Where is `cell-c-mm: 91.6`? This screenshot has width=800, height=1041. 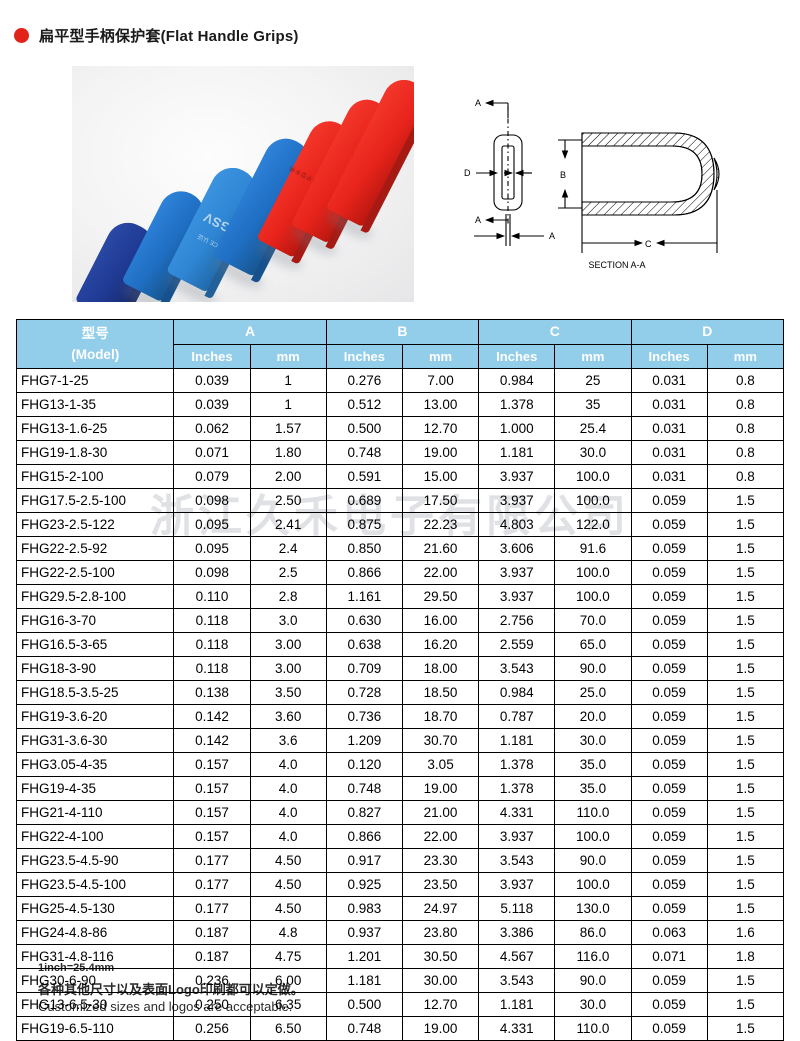 cell-c-mm: 91.6 is located at coordinates (593, 548).